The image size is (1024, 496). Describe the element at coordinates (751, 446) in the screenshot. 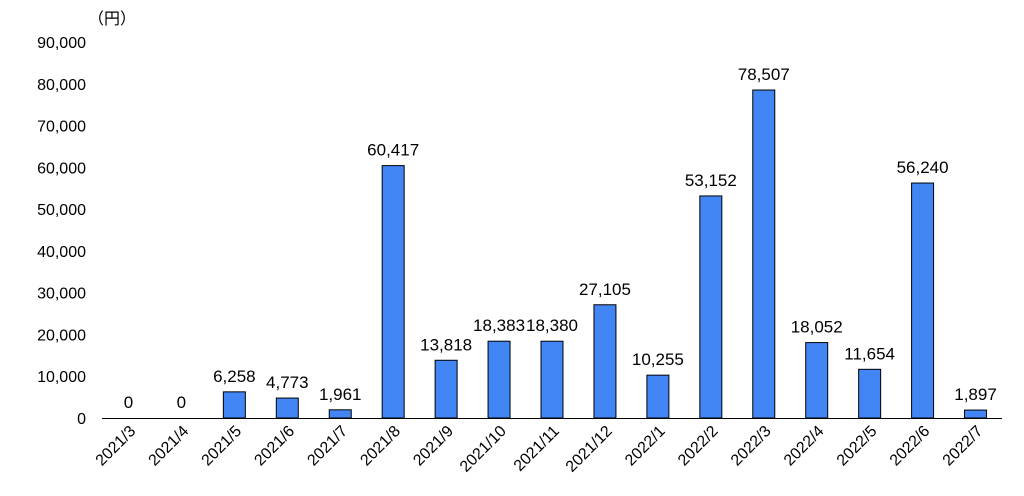

I see `x-tick-label: 2022/3` at that location.